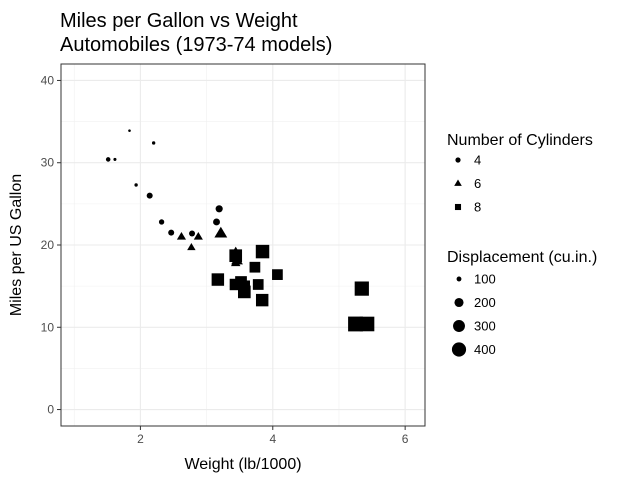 The width and height of the screenshot is (640, 480). What do you see at coordinates (520, 173) in the screenshot?
I see `legend-cylinders: Number of Cylinders 4 6 8` at bounding box center [520, 173].